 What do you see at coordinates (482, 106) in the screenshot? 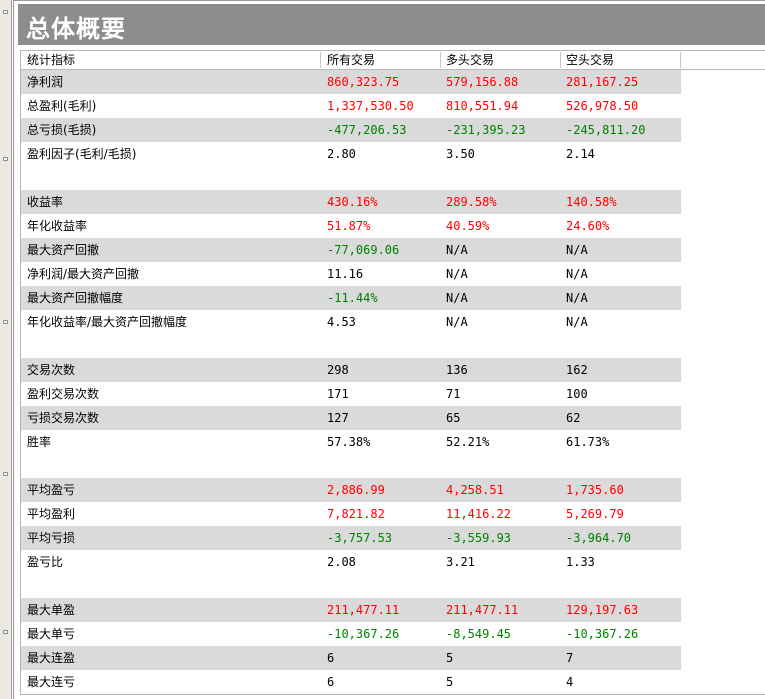
I see `value-long-trades: 810,551.94` at bounding box center [482, 106].